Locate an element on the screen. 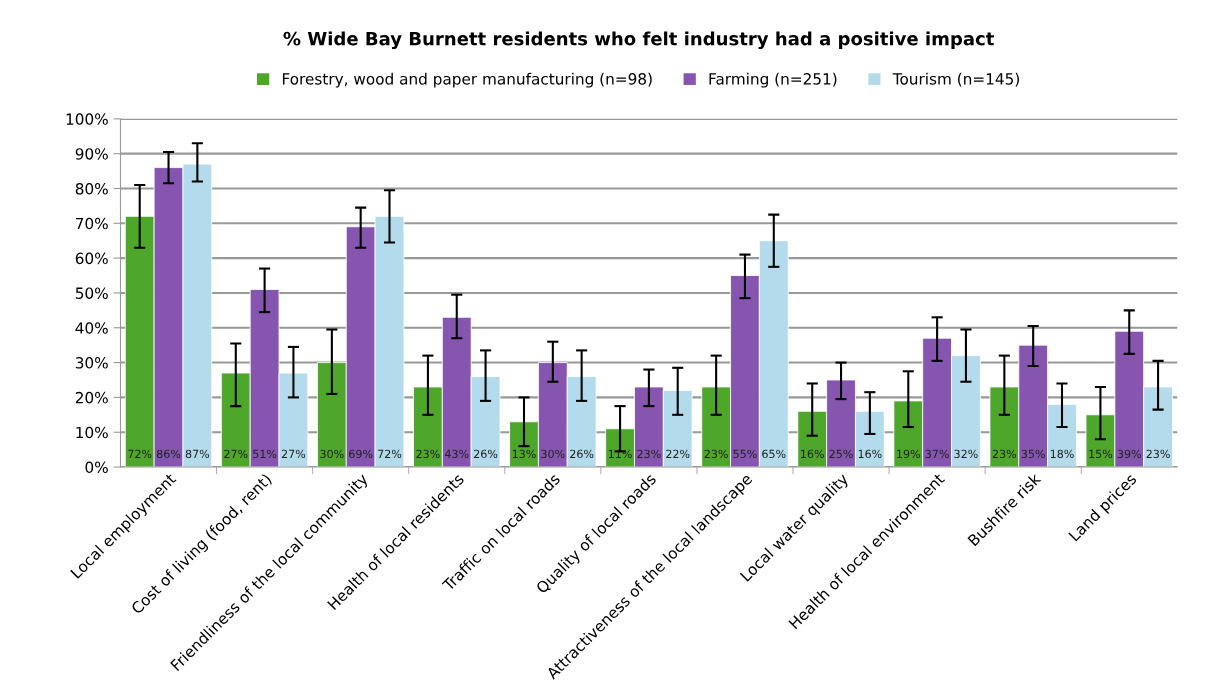 The height and width of the screenshot is (695, 1205). y-tick-label: 70% is located at coordinates (91, 223).